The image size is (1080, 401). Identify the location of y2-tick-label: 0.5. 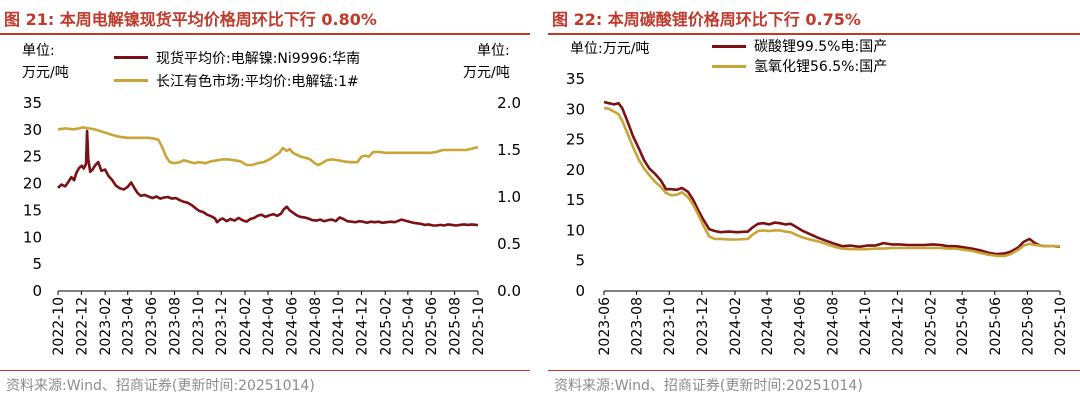
(509, 244).